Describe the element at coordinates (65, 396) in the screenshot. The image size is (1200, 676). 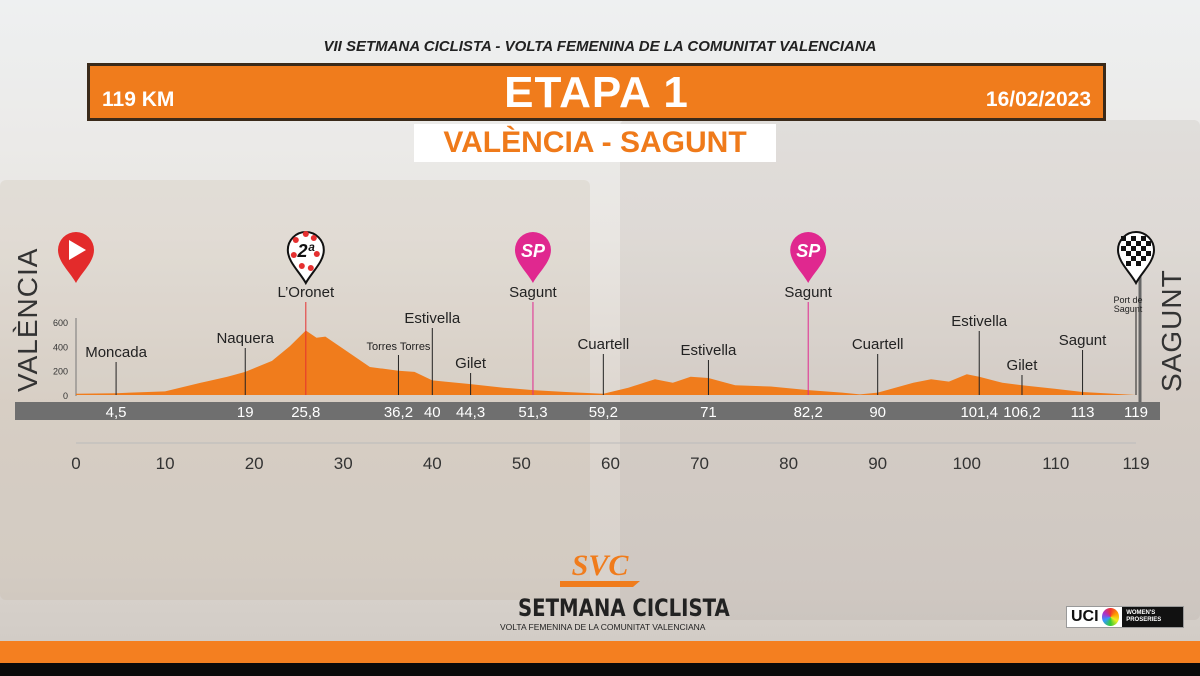
I see `elevation-tick-label: 0` at that location.